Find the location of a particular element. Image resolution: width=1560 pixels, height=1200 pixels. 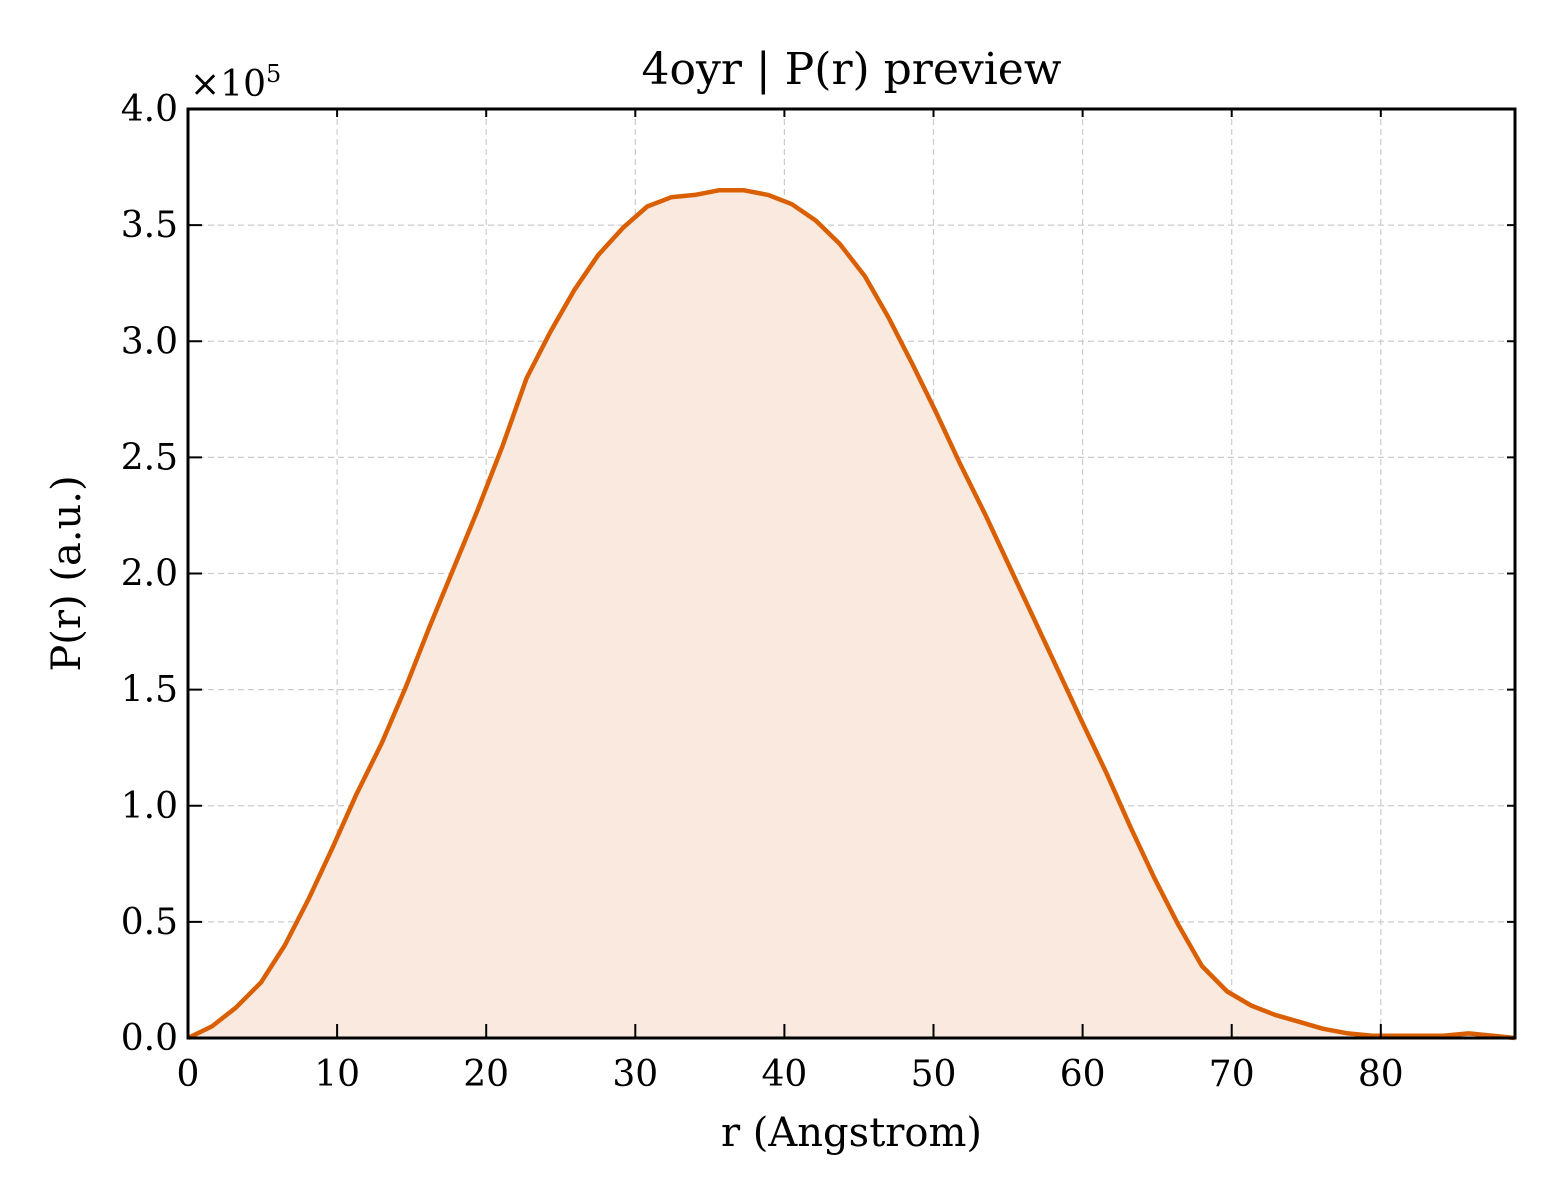

y-tick-label: 2.0 is located at coordinates (149, 574).